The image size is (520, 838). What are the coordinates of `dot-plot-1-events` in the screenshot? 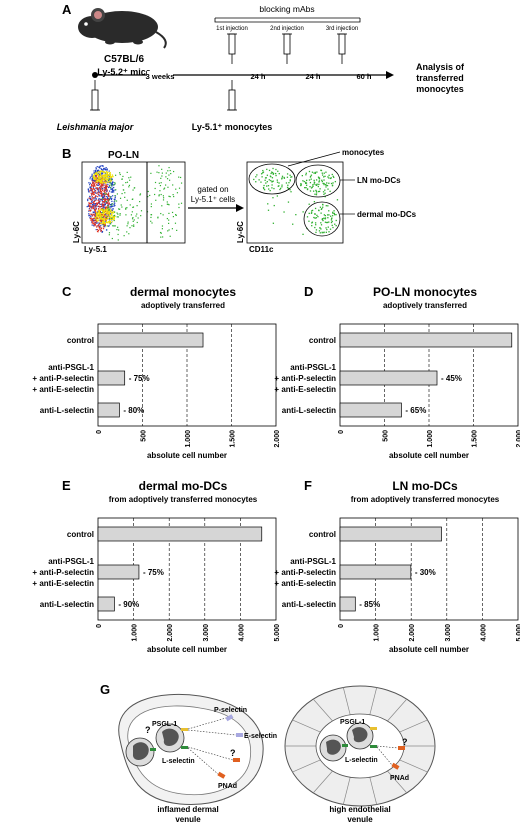 It's located at (134, 203).